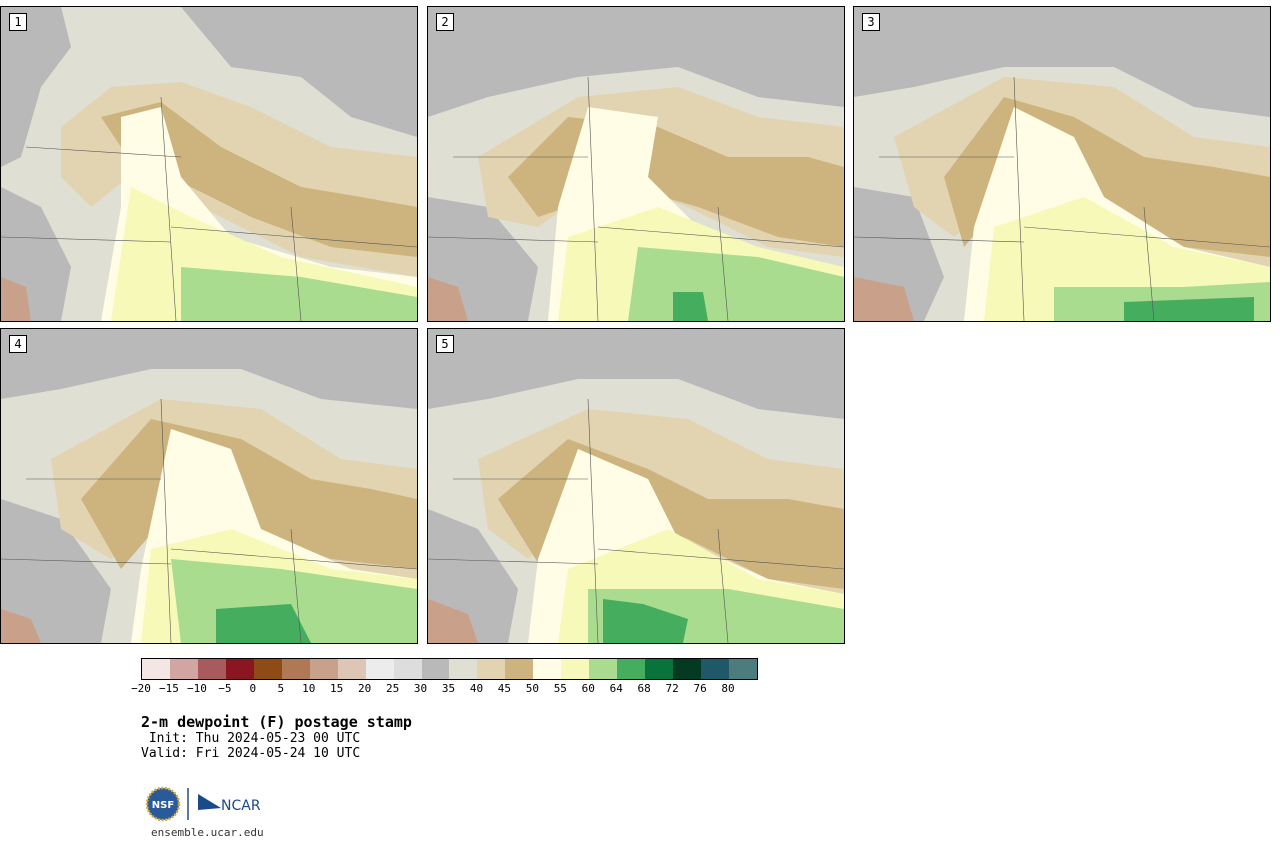 The height and width of the screenshot is (844, 1280). What do you see at coordinates (309, 688) in the screenshot?
I see `colorbar-tick-label: 10` at bounding box center [309, 688].